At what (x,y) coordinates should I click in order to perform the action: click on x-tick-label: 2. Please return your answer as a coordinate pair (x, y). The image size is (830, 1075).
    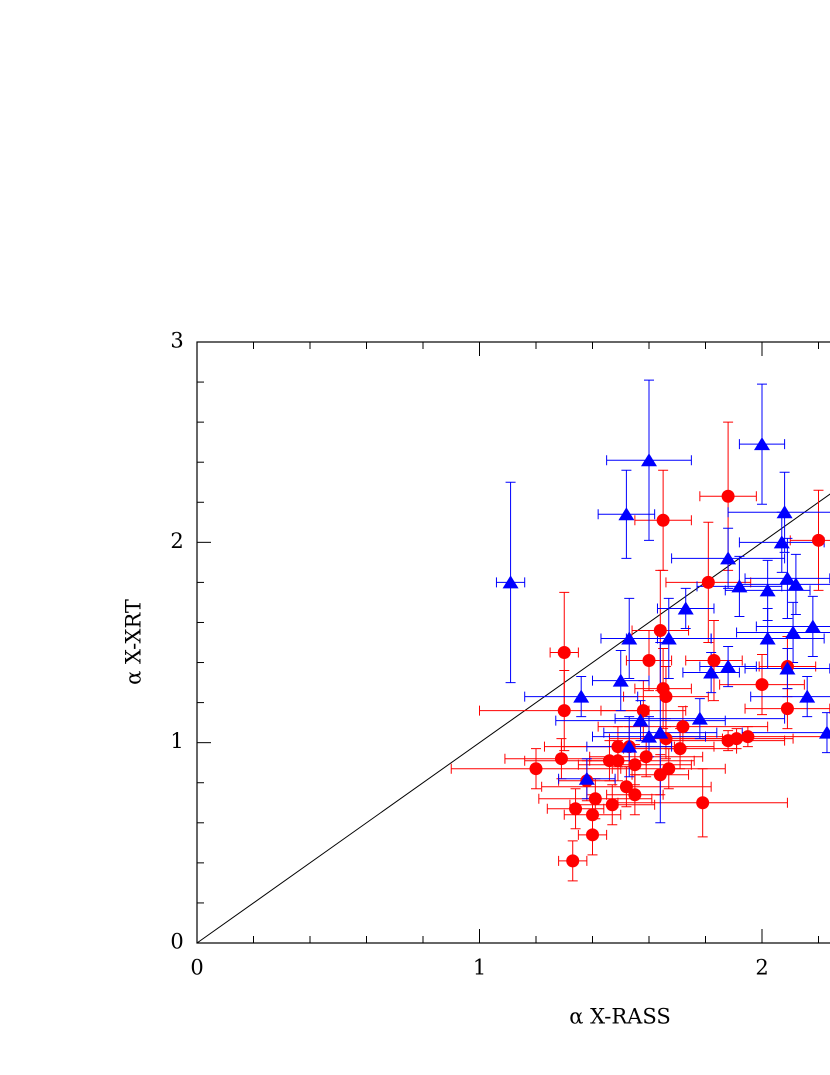
    Looking at the image, I should click on (761, 968).